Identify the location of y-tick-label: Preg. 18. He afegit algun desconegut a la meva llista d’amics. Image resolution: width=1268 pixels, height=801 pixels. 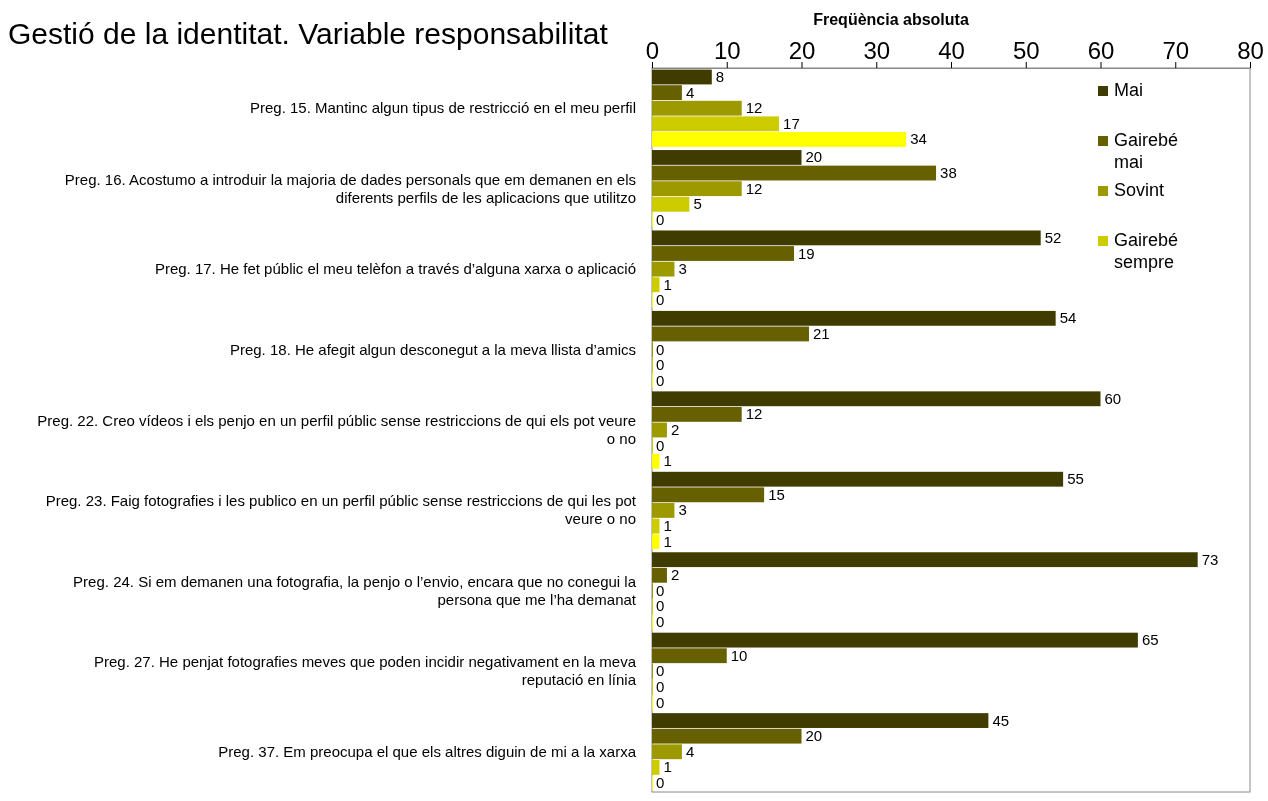
(432, 349).